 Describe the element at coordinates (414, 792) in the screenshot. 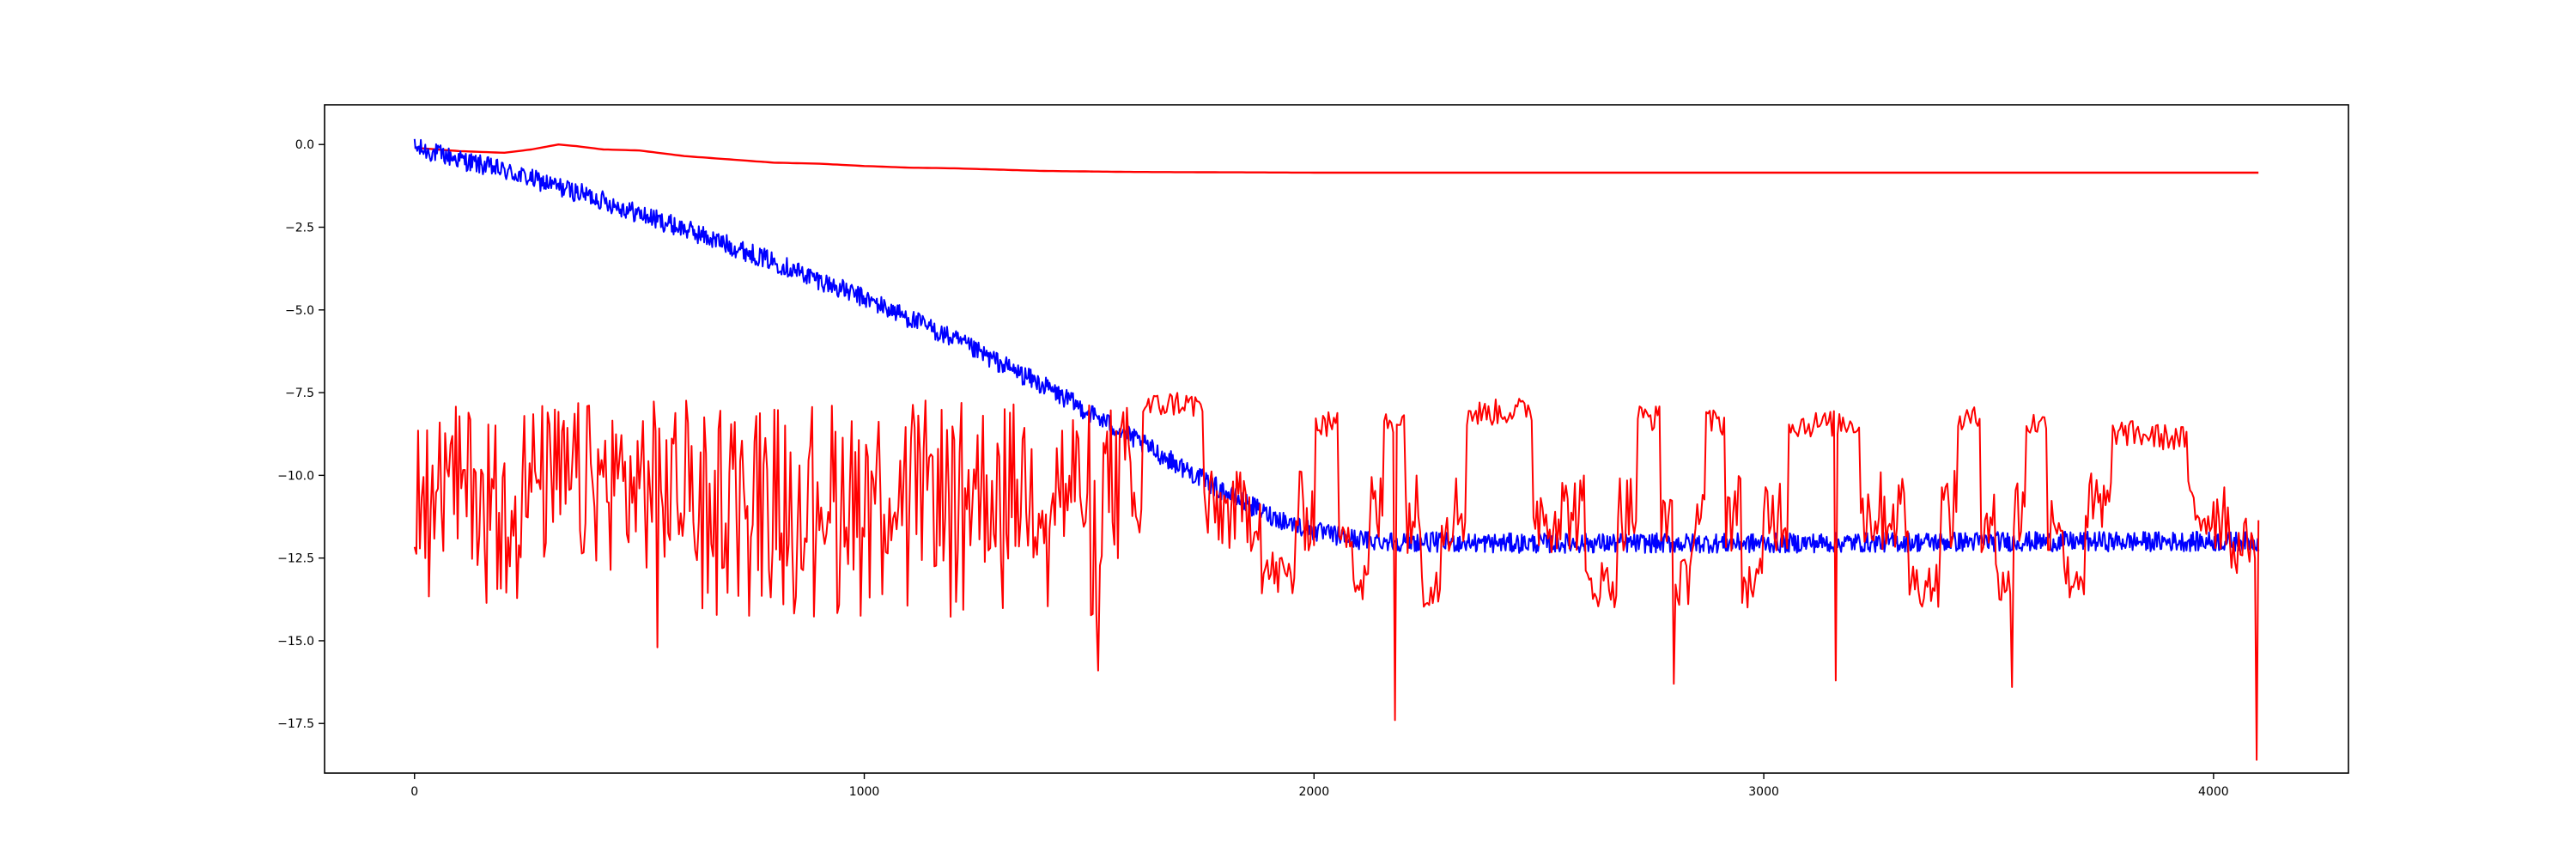

I see `x-tick-label: 0` at that location.